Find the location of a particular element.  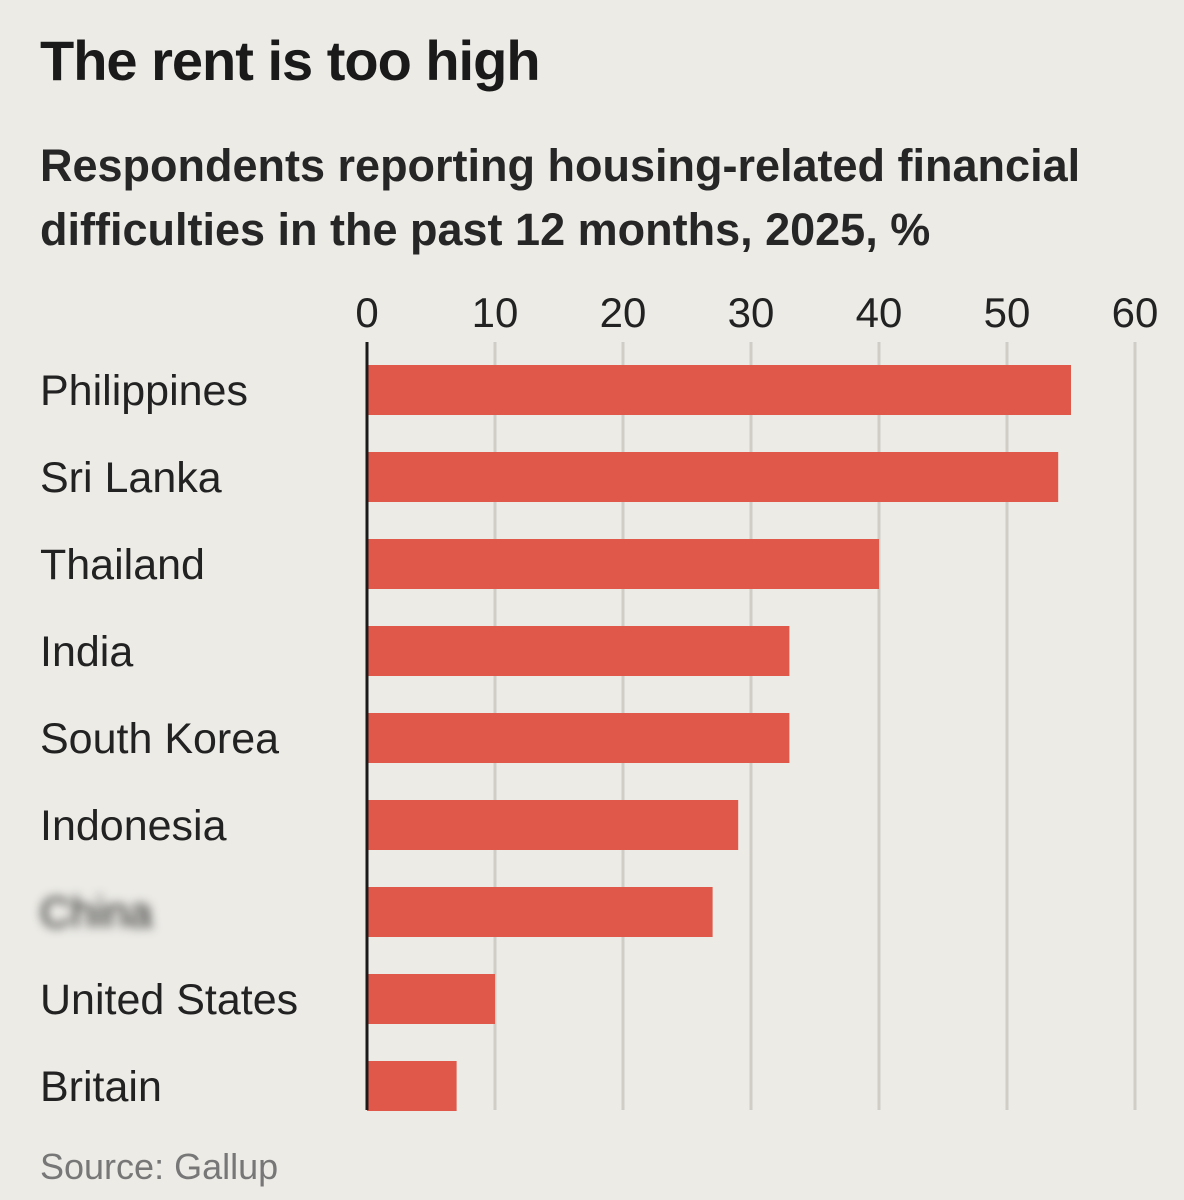

x-axis-ticks: 0 10 20 30 40 50 60 is located at coordinates (756, 312).